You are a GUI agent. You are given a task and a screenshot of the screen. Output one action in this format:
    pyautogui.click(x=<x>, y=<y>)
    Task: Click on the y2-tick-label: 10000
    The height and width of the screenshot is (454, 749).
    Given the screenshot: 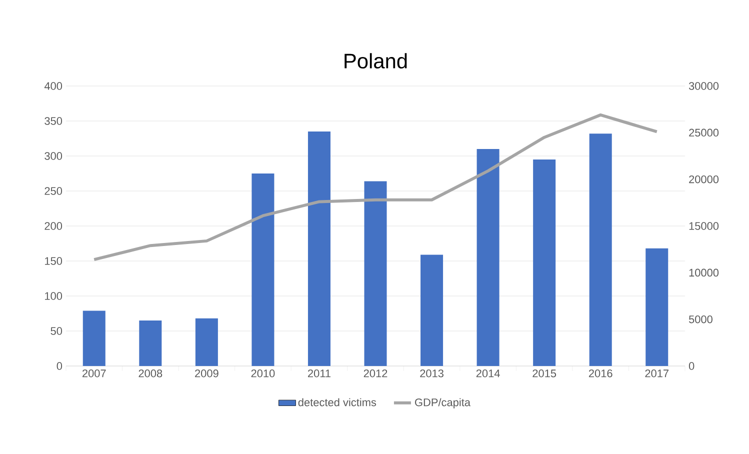 What is the action you would take?
    pyautogui.click(x=704, y=272)
    